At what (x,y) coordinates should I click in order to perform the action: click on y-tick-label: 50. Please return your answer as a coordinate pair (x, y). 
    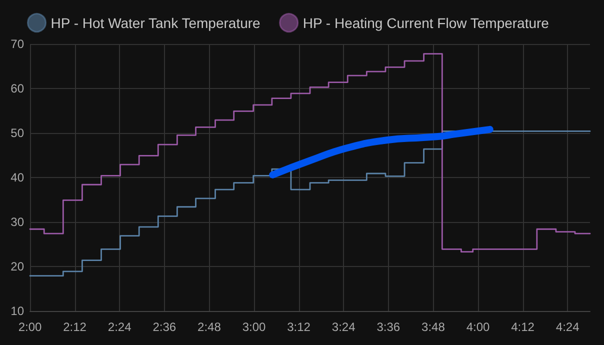
    Looking at the image, I should click on (17, 133).